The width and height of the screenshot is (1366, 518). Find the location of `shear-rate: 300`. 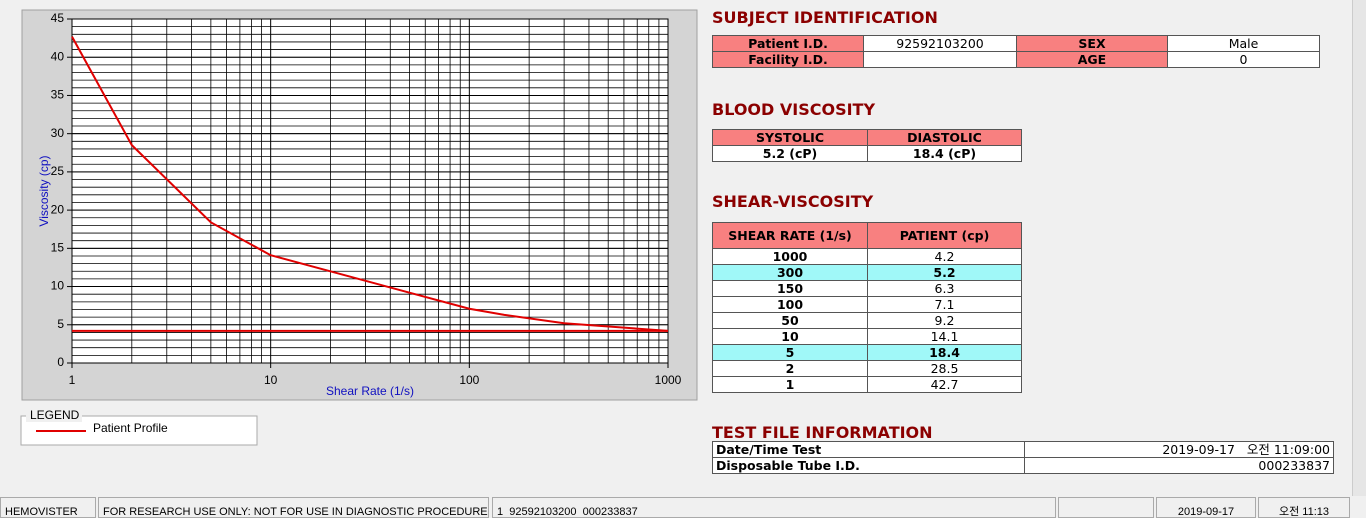

shear-rate: 300 is located at coordinates (790, 272).